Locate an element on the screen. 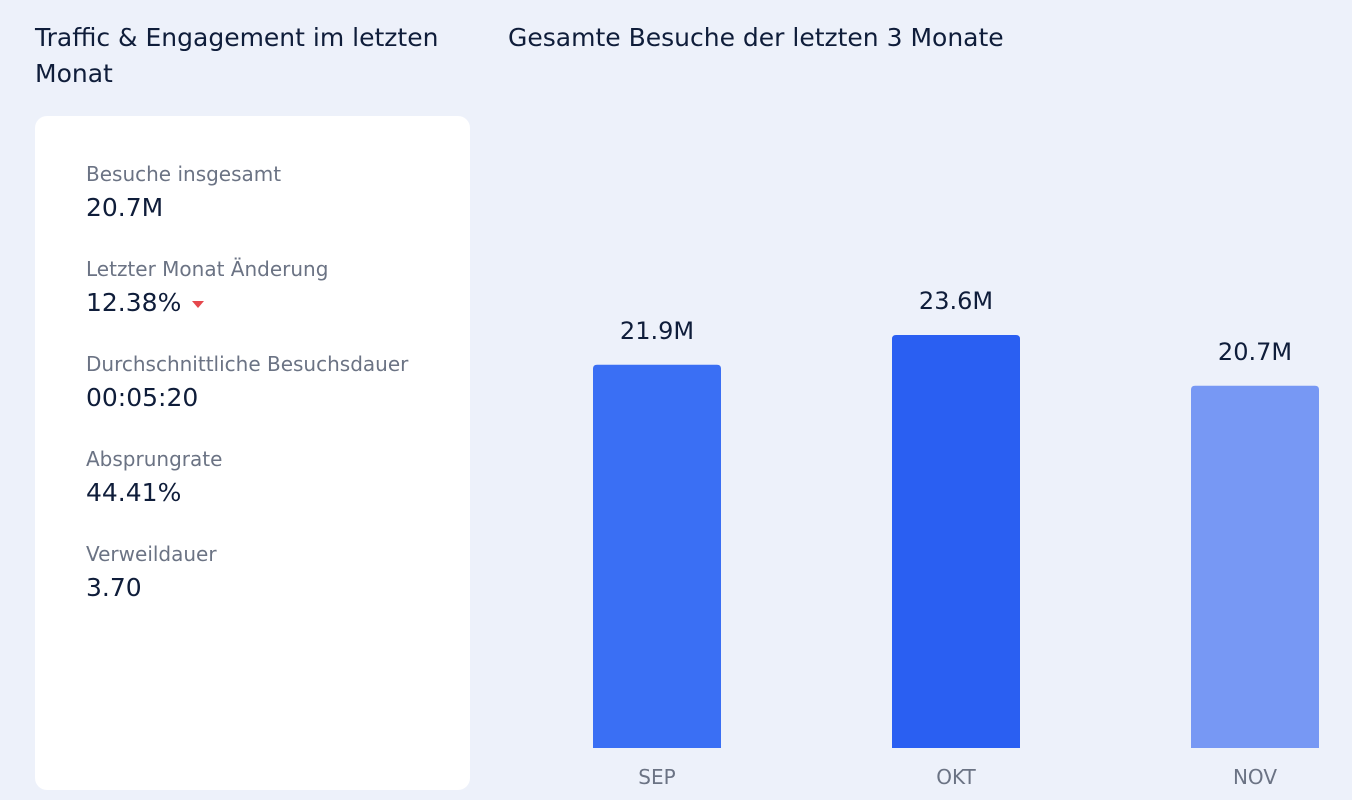 The width and height of the screenshot is (1352, 800). bar-sep is located at coordinates (657, 556).